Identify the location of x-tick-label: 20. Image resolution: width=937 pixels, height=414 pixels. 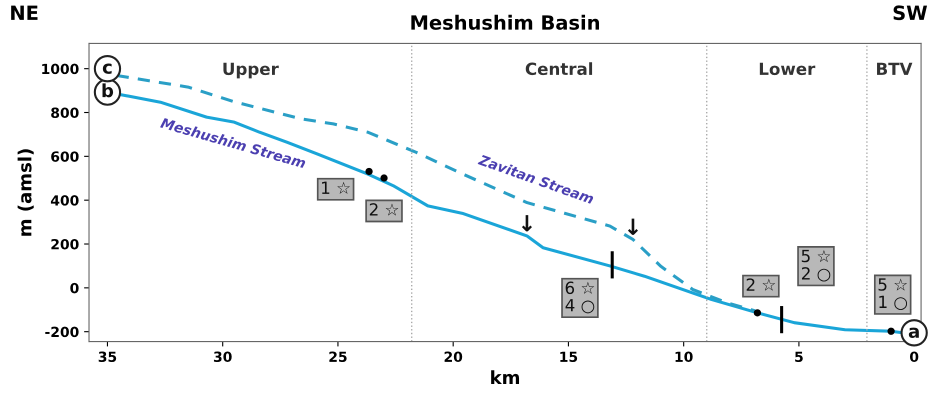
(453, 357).